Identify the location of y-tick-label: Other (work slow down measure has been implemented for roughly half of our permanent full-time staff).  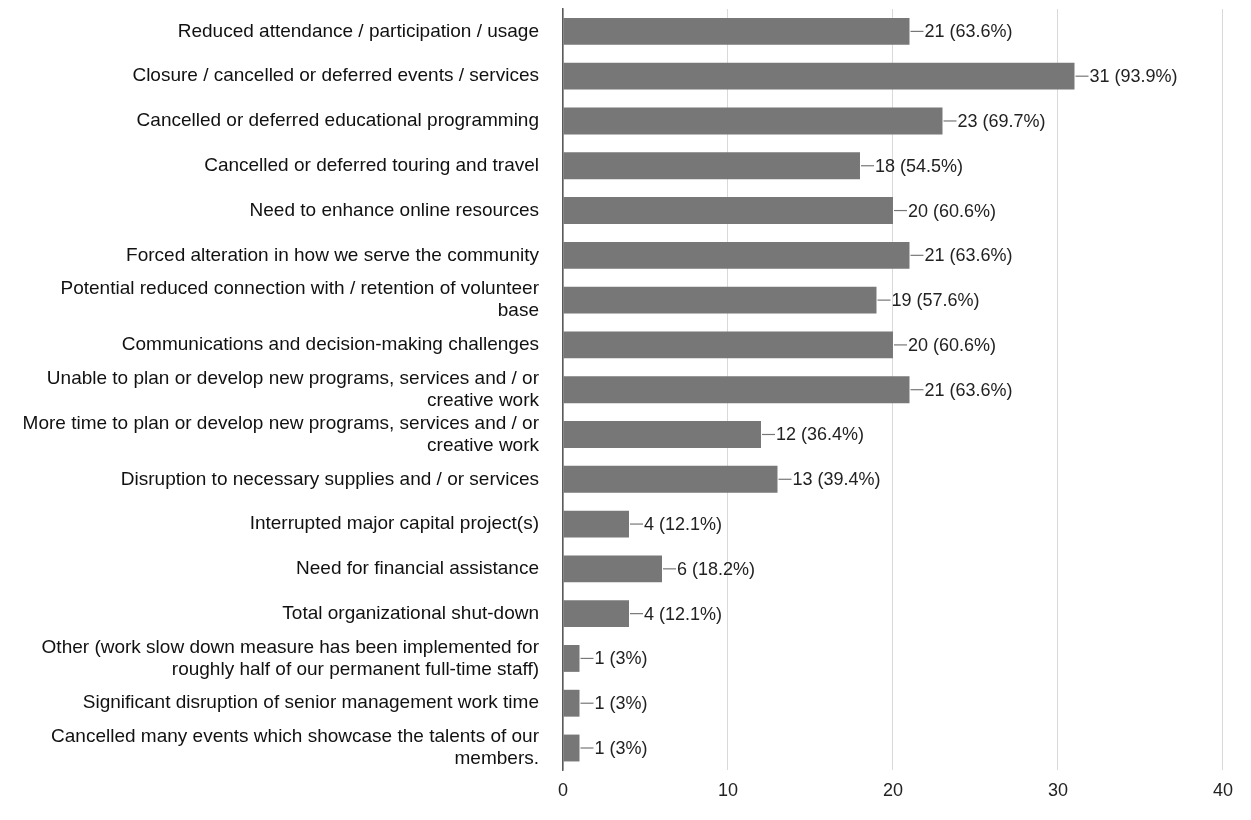
(290, 657).